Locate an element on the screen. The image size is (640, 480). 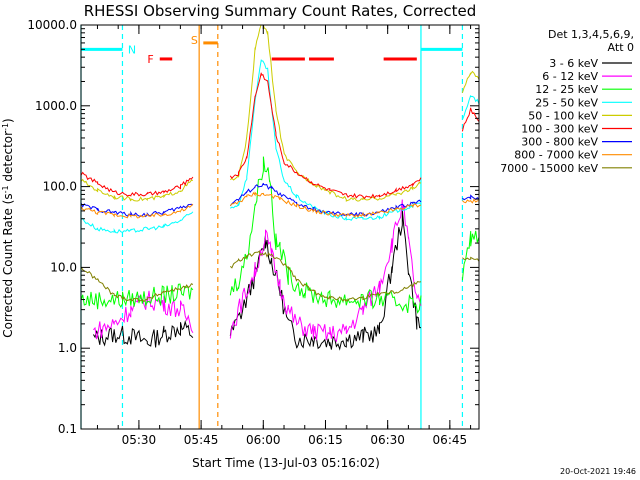
x-tick-label-5: 06:45 is located at coordinates (450, 440).